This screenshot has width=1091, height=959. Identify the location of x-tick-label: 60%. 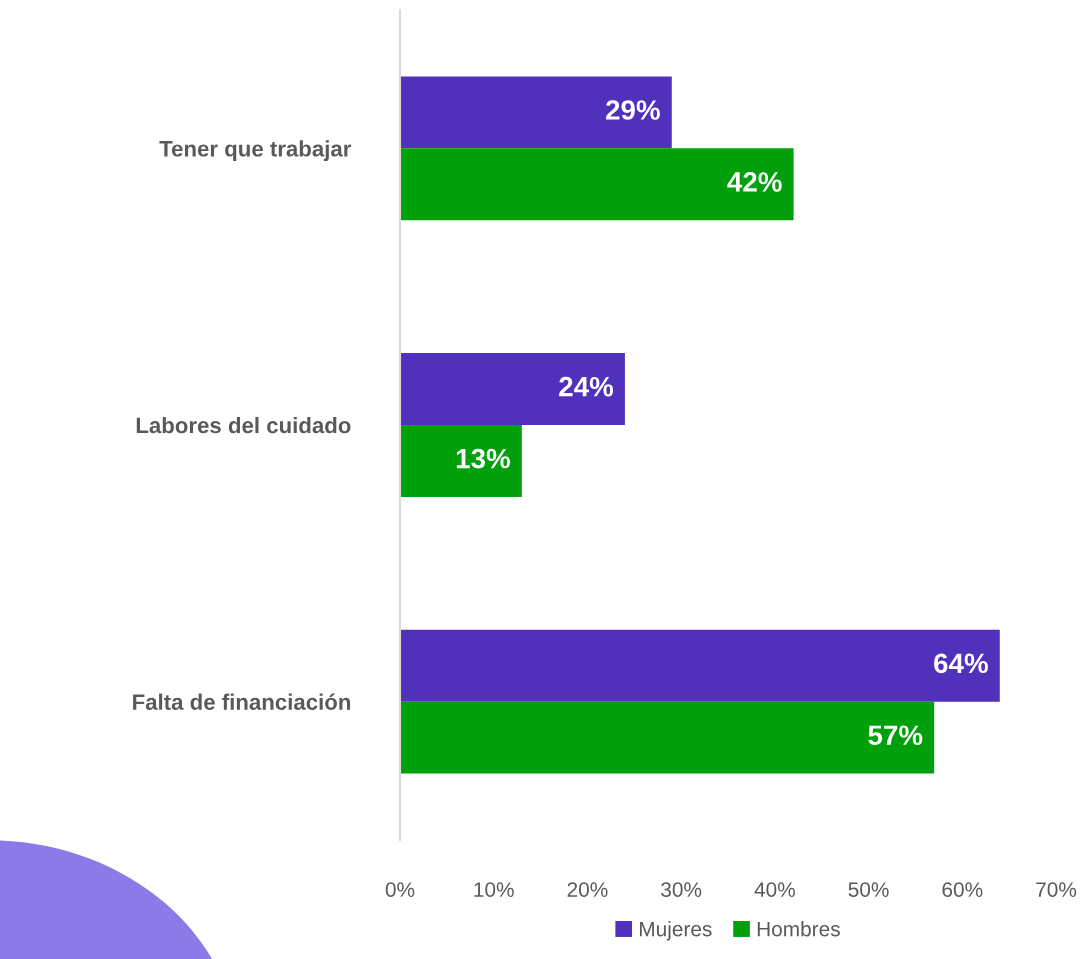
(962, 889).